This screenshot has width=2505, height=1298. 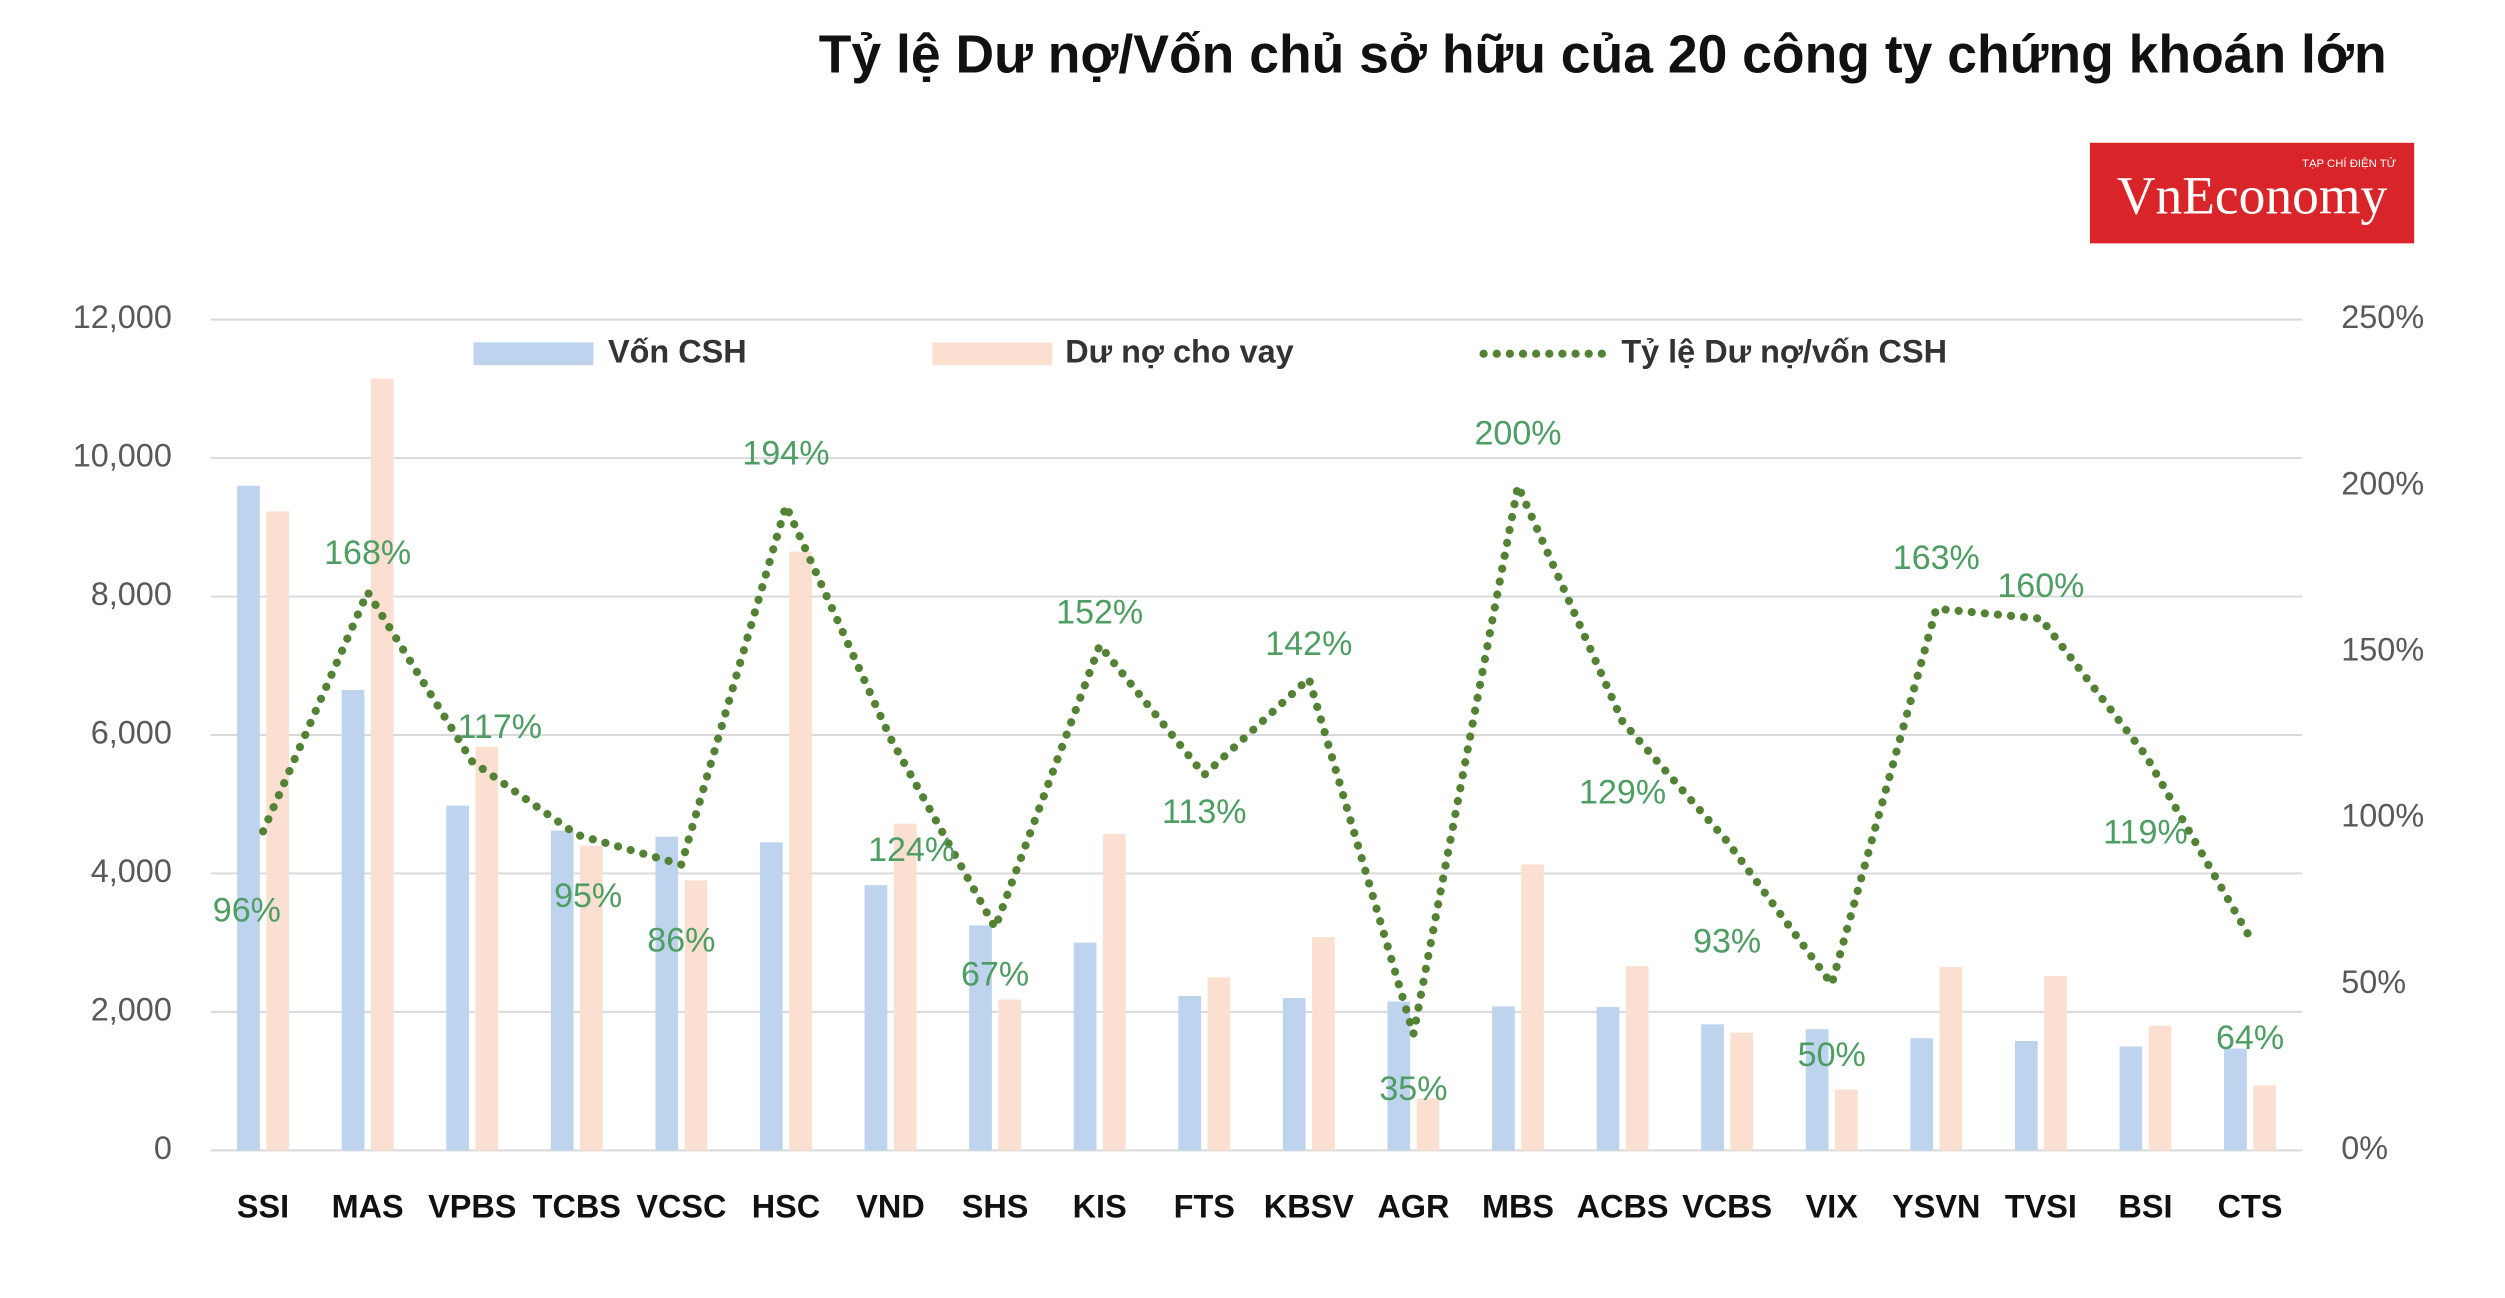 I want to click on data-label: 95%, so click(x=588, y=896).